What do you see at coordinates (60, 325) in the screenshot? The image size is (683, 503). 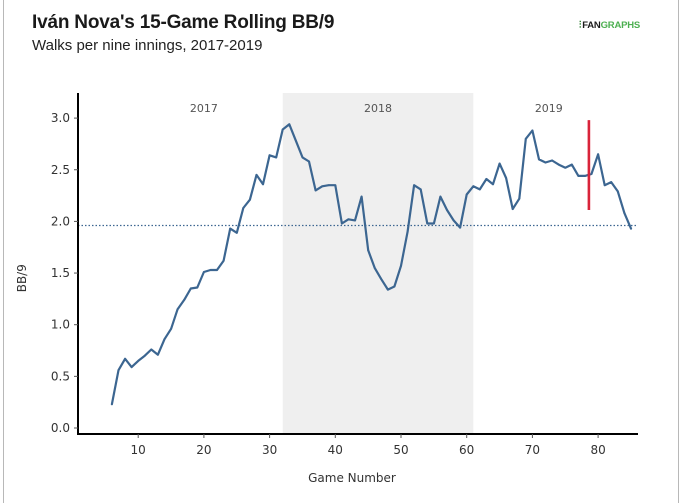 I see `y-tick-label: 1.0` at bounding box center [60, 325].